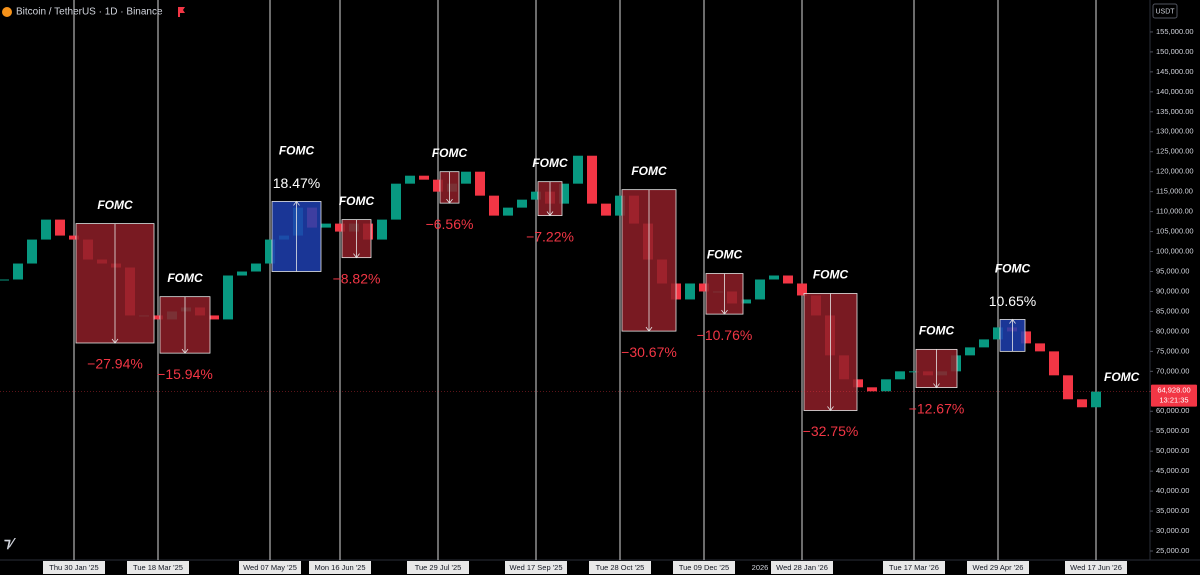 The image size is (1200, 575). Describe the element at coordinates (89, 12) in the screenshot. I see `symbol-title: Bitcoin / TetherUS · 1D · Binance` at that location.